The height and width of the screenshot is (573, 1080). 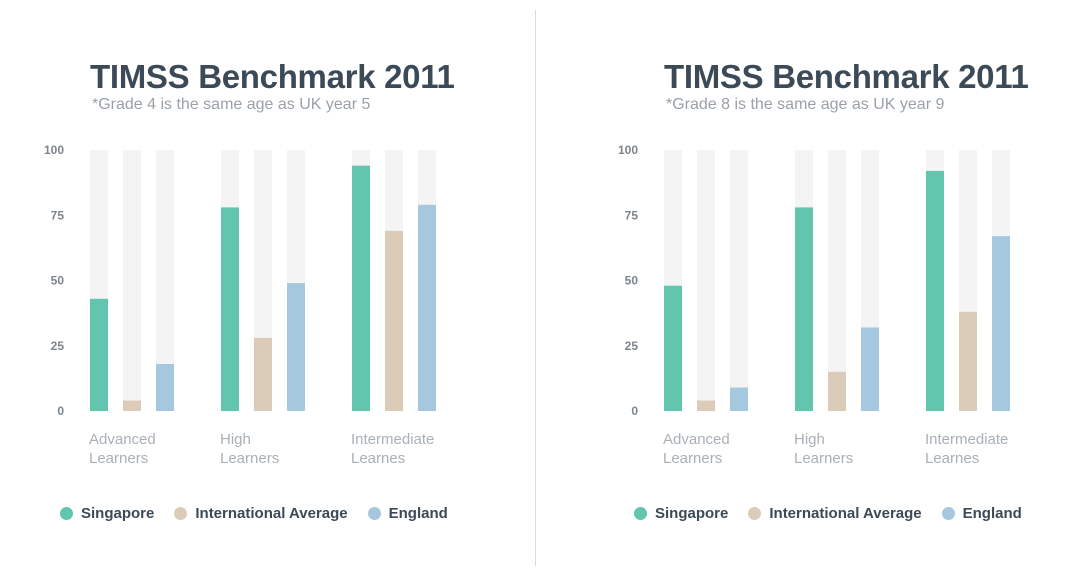 I want to click on chart-subtitle: *Grade 4 is the same age as UK year 5, so click(x=231, y=104).